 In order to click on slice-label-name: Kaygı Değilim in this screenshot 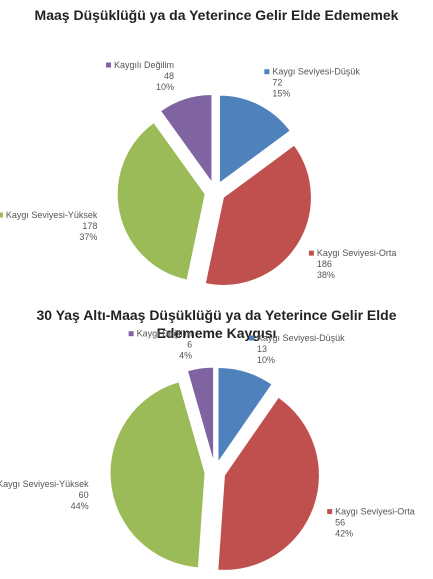, I will do `click(165, 334)`.